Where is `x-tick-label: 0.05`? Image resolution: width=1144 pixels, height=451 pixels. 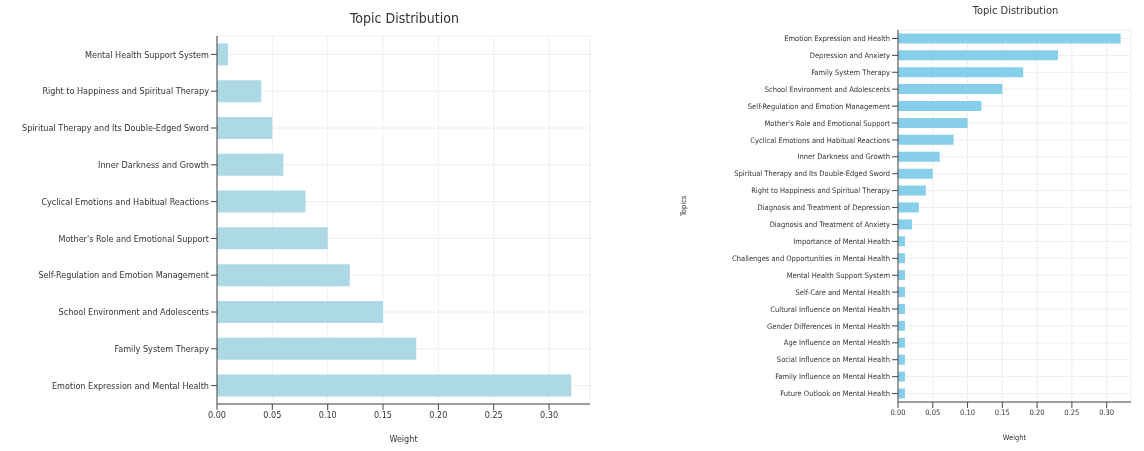
x-tick-label: 0.05 is located at coordinates (272, 415).